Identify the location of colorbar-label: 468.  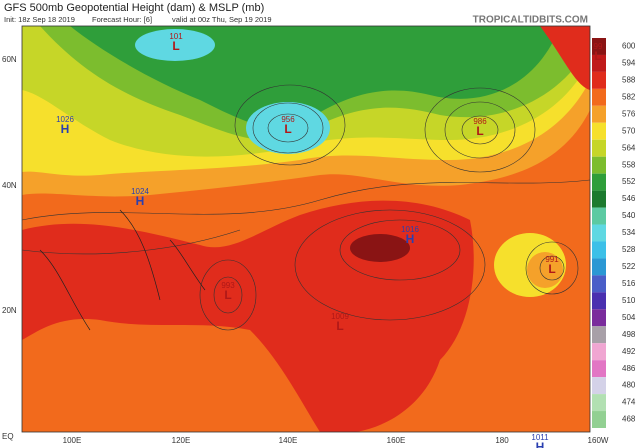
(629, 419).